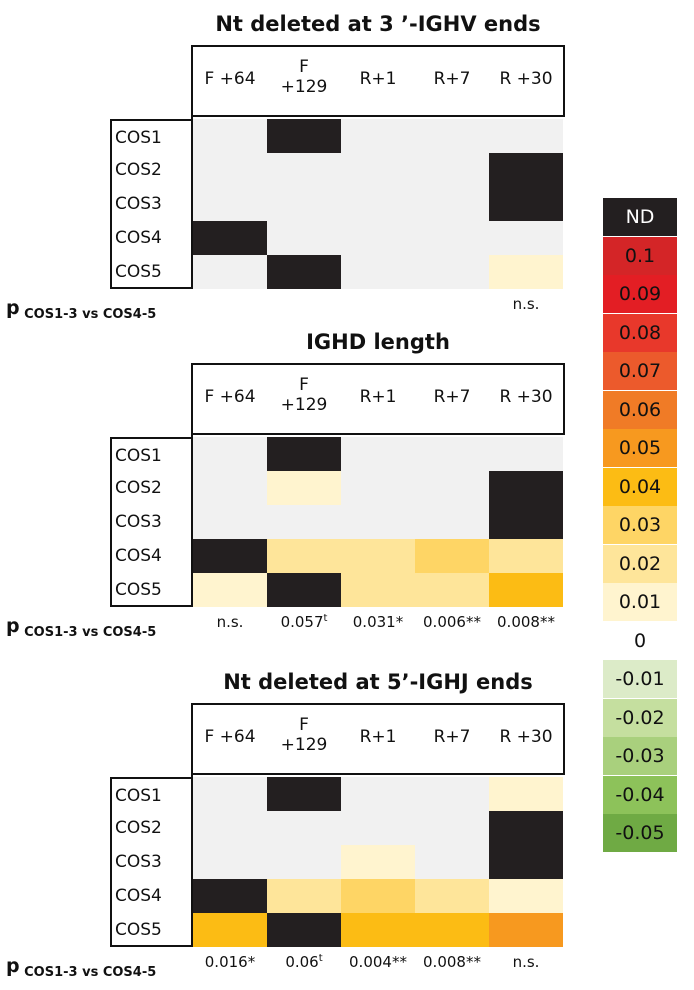 The height and width of the screenshot is (990, 694). Describe the element at coordinates (640, 409) in the screenshot. I see `legend-swatch: 0.06` at that location.